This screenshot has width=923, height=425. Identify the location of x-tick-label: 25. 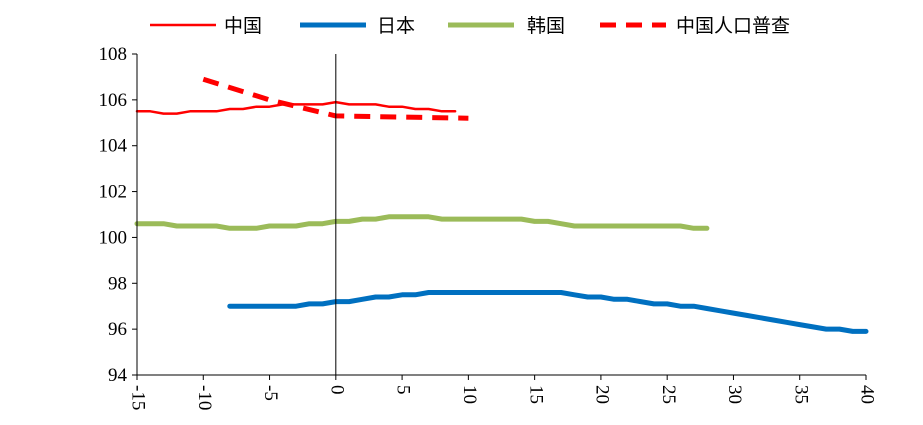
(668, 394).